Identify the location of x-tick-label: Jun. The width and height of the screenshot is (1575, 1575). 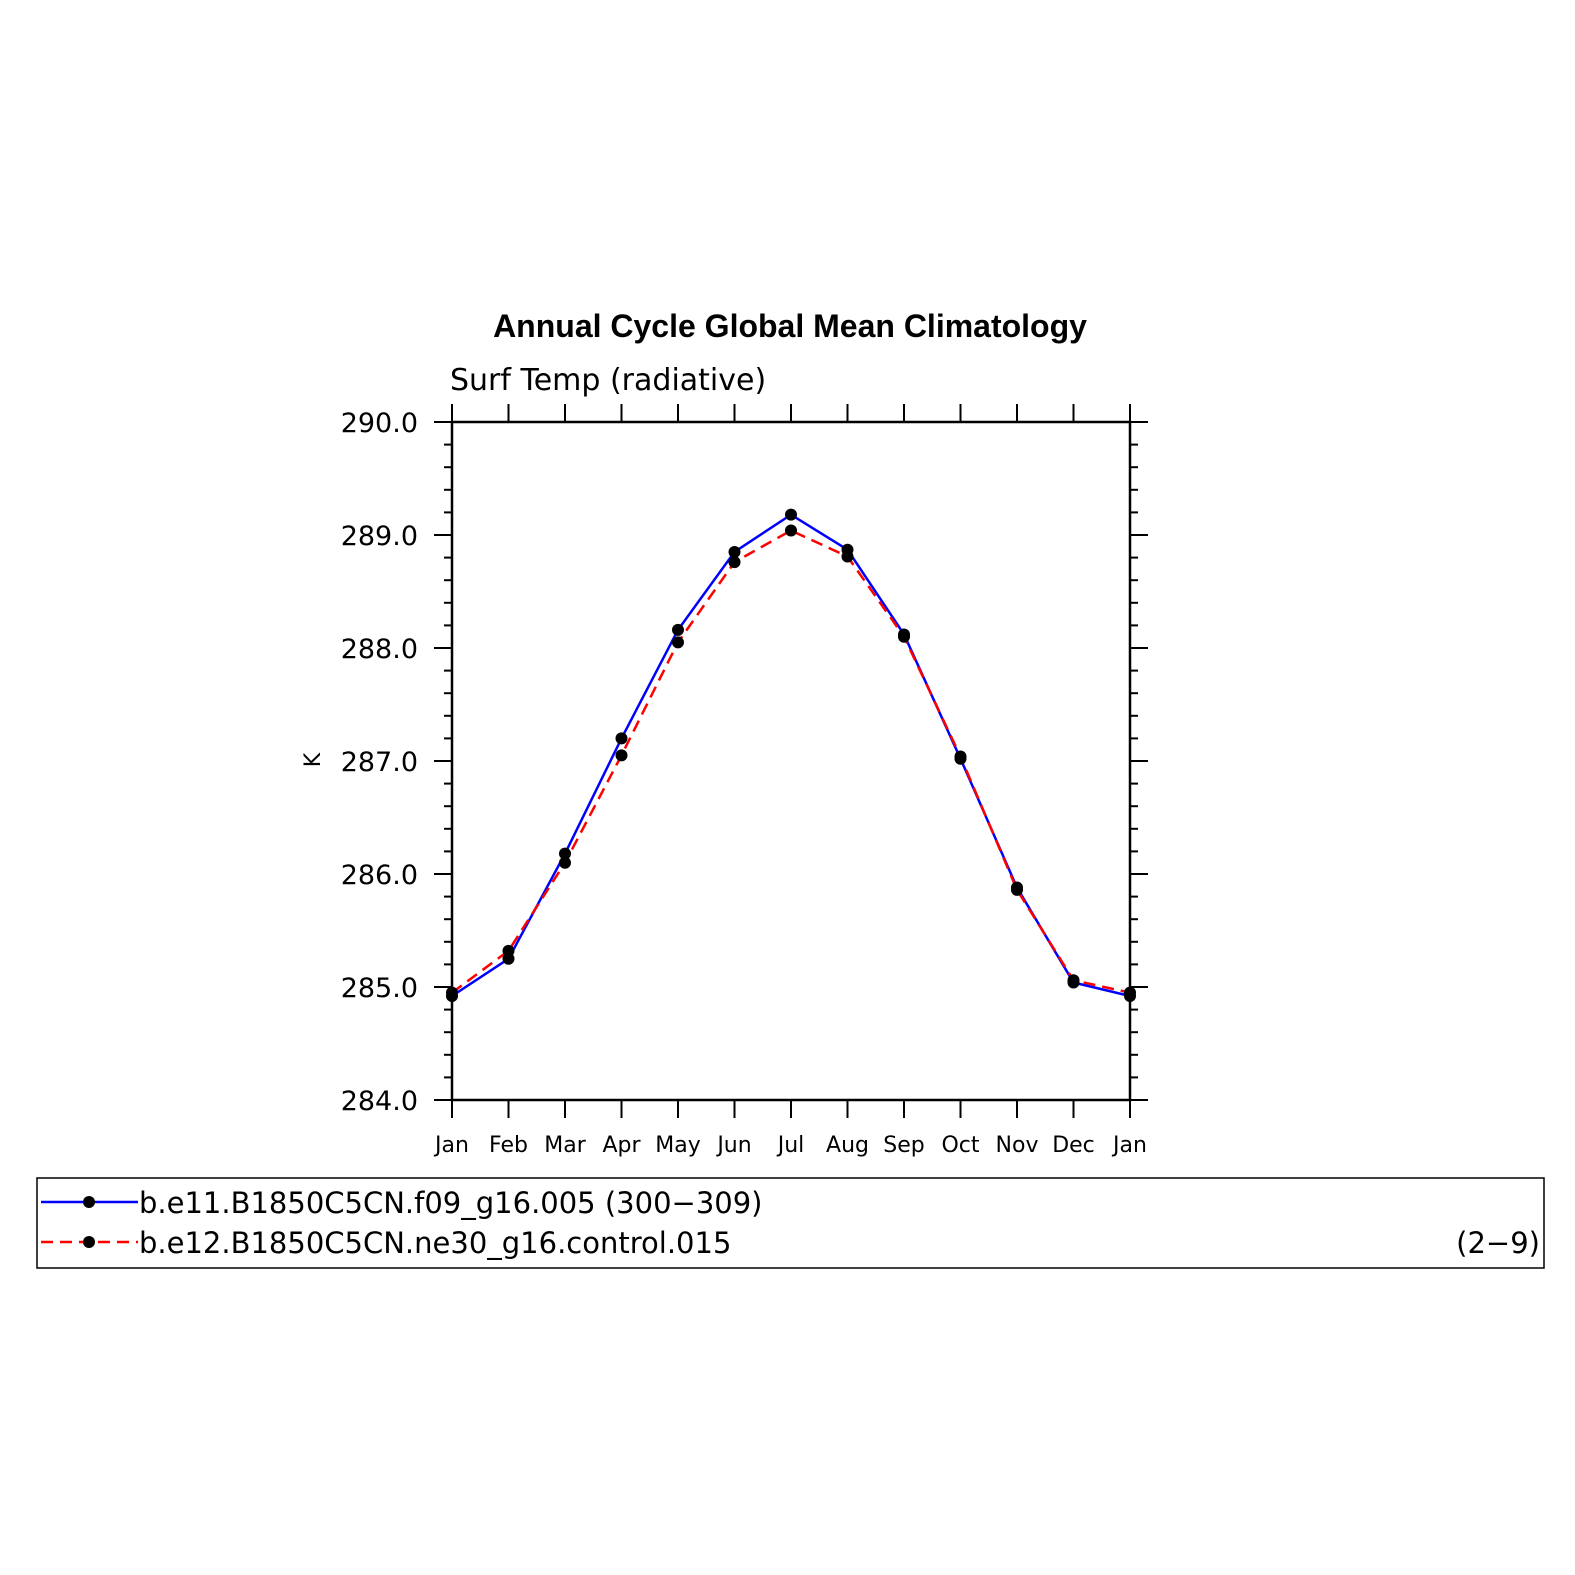
(733, 1145).